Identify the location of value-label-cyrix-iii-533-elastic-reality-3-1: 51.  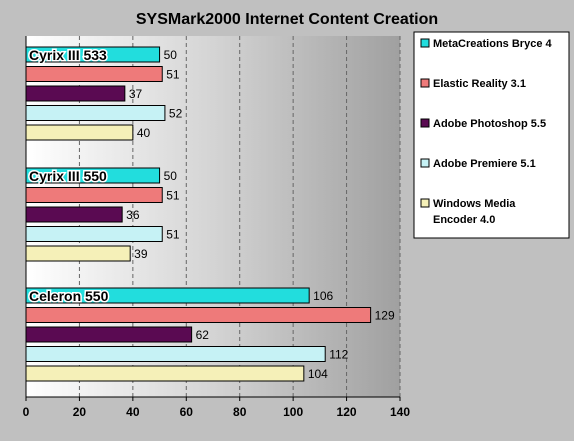
(173, 75).